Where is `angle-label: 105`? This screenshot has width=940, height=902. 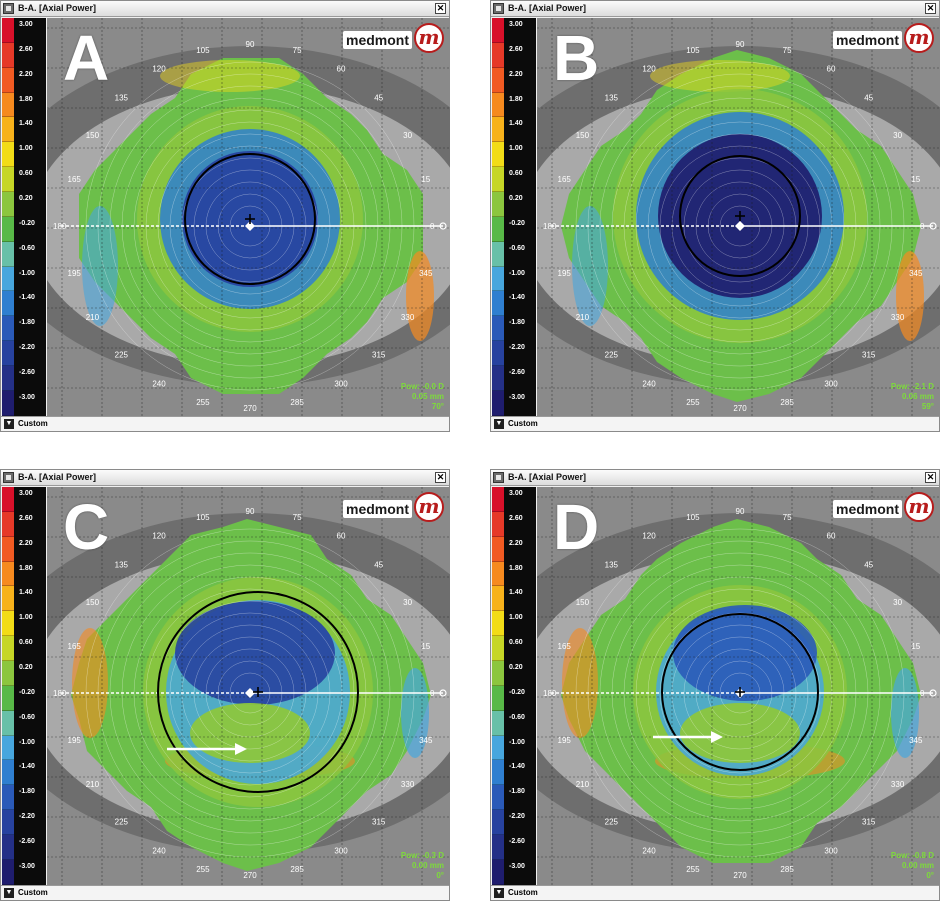
angle-label: 105 is located at coordinates (203, 50).